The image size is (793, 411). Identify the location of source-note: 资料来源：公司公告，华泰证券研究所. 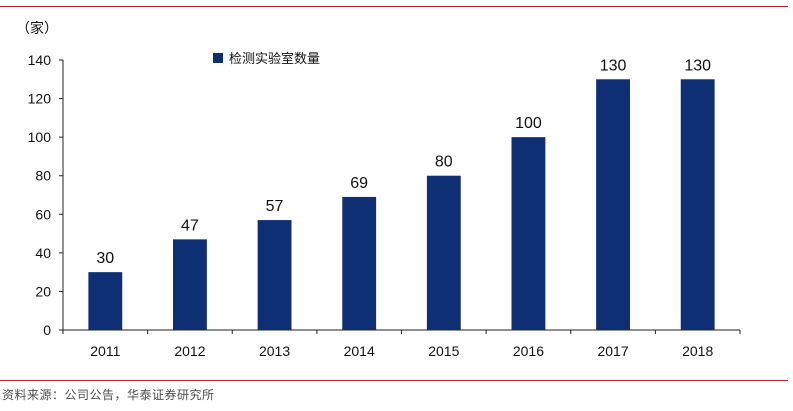
(108, 395).